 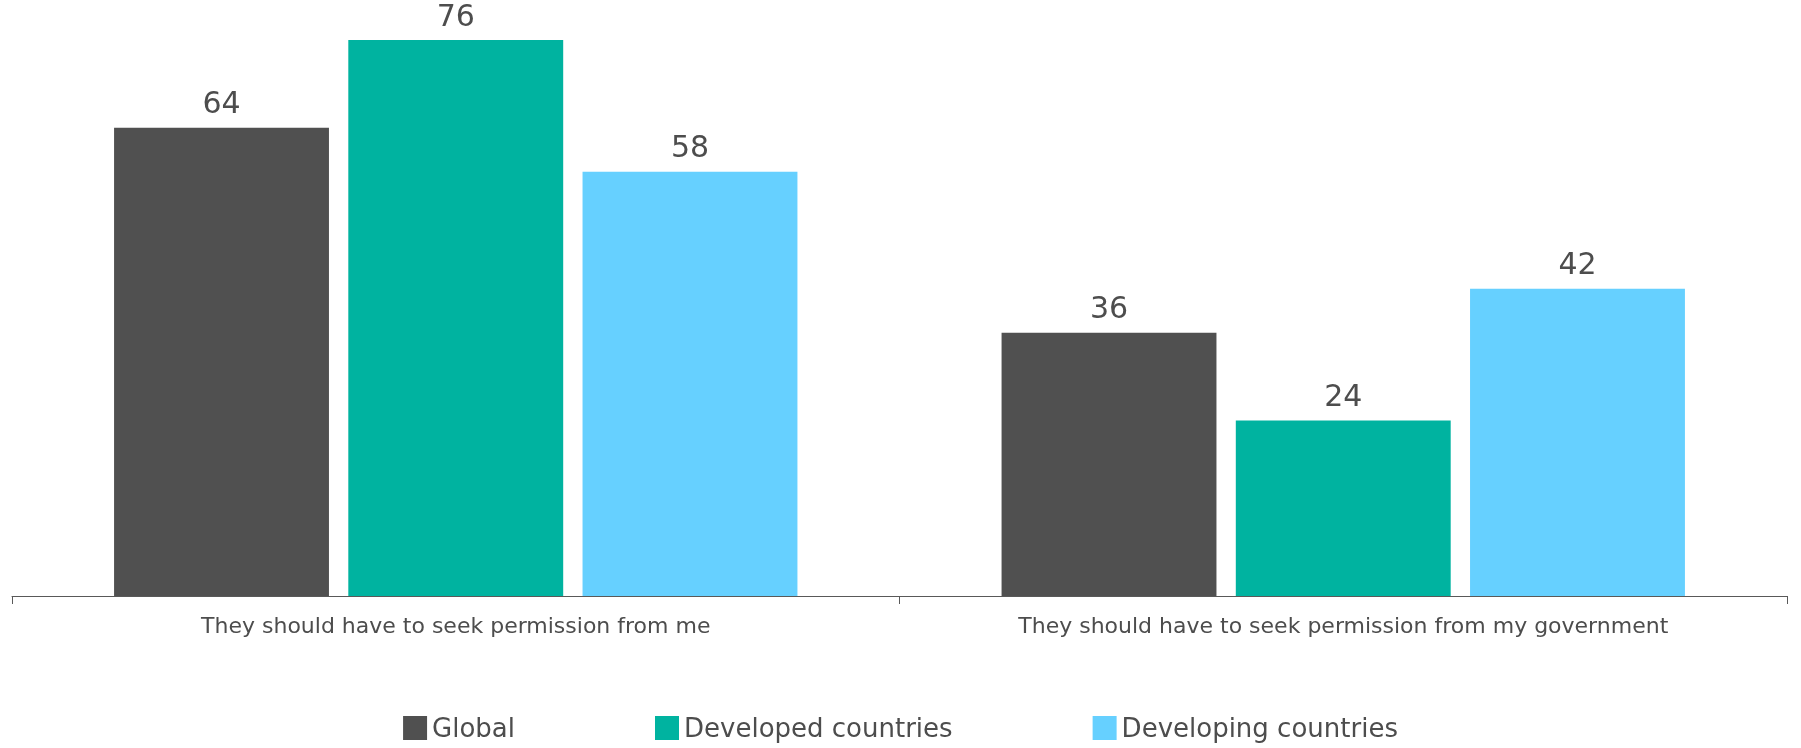 What do you see at coordinates (221, 103) in the screenshot?
I see `data-label: 64` at bounding box center [221, 103].